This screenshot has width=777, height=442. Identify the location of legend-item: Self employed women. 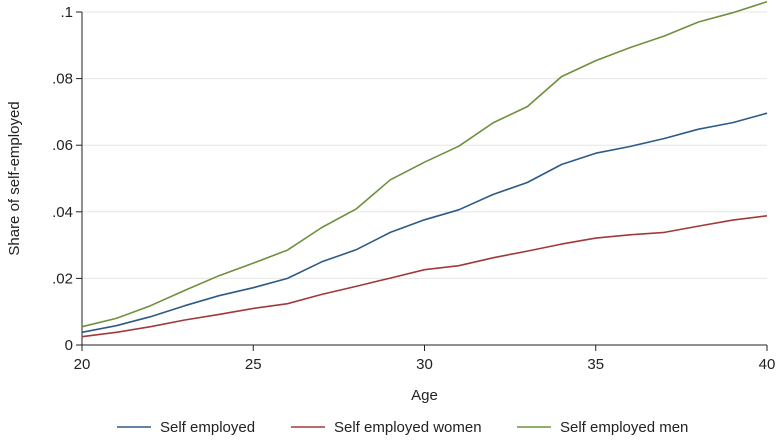
(386, 427).